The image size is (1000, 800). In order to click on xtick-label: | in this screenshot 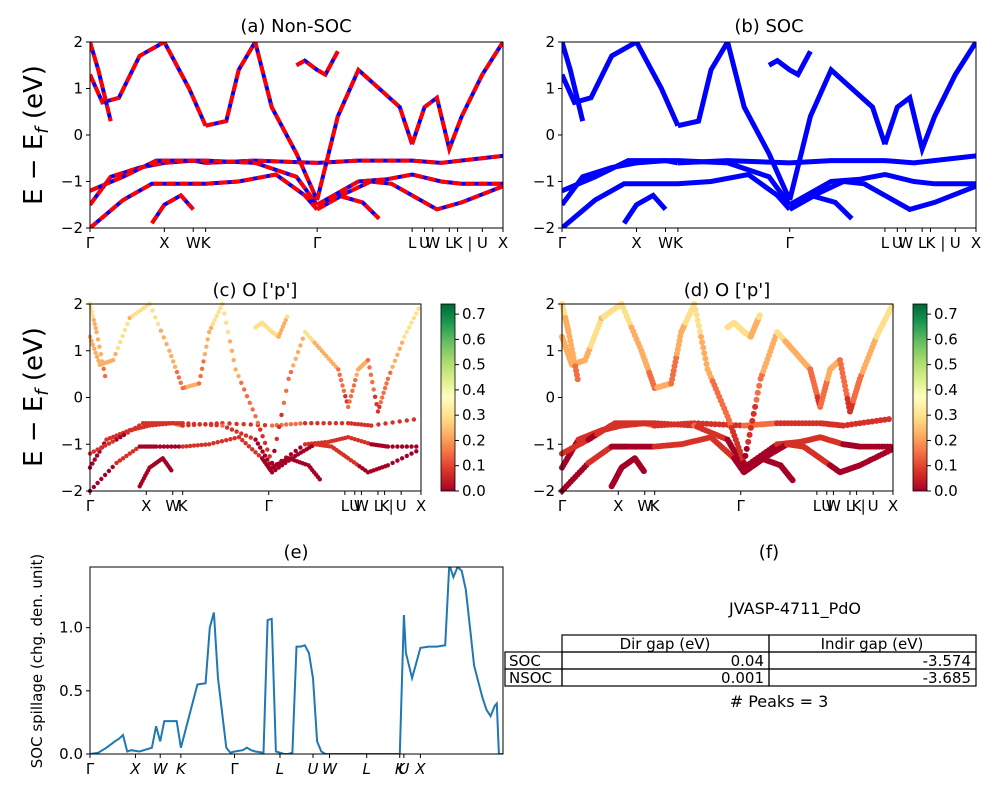, I will do `click(469, 243)`.